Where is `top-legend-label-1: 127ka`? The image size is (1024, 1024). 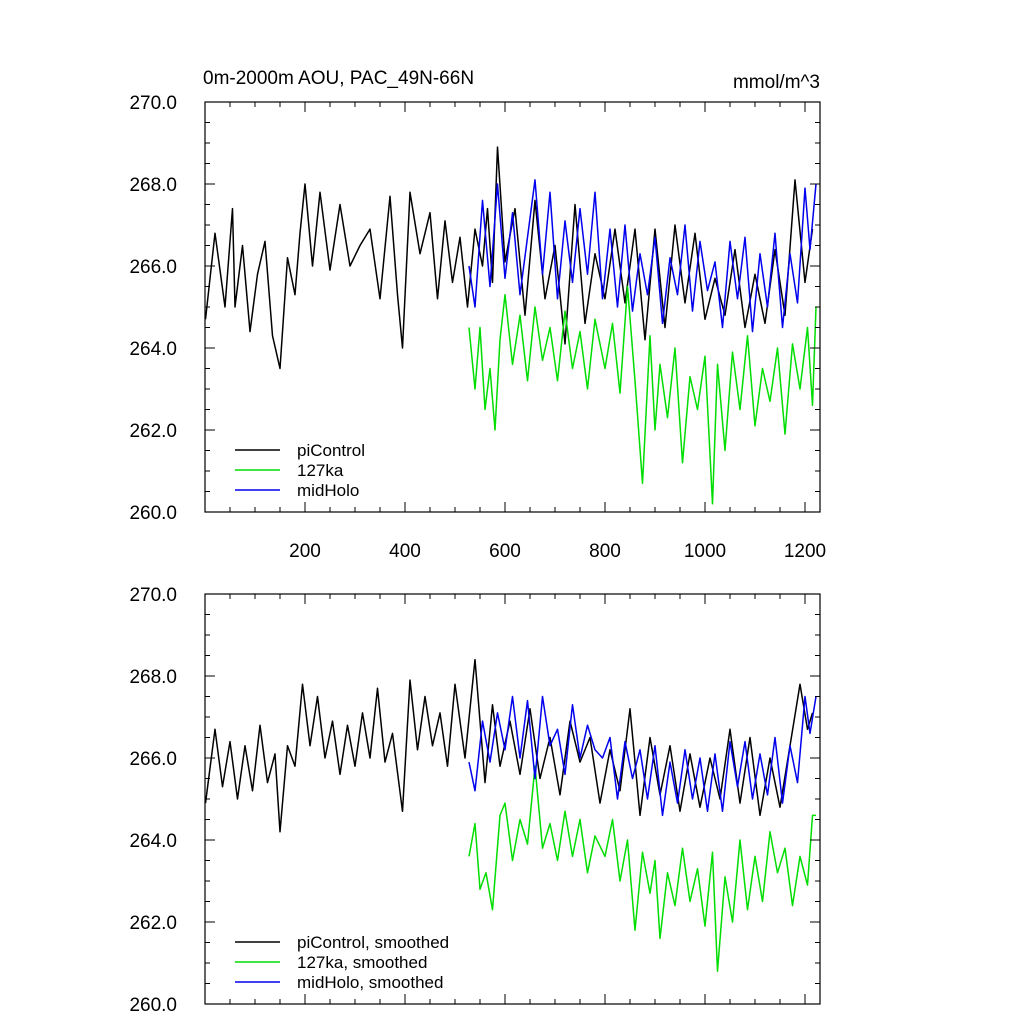
top-legend-label-1: 127ka is located at coordinates (320, 470).